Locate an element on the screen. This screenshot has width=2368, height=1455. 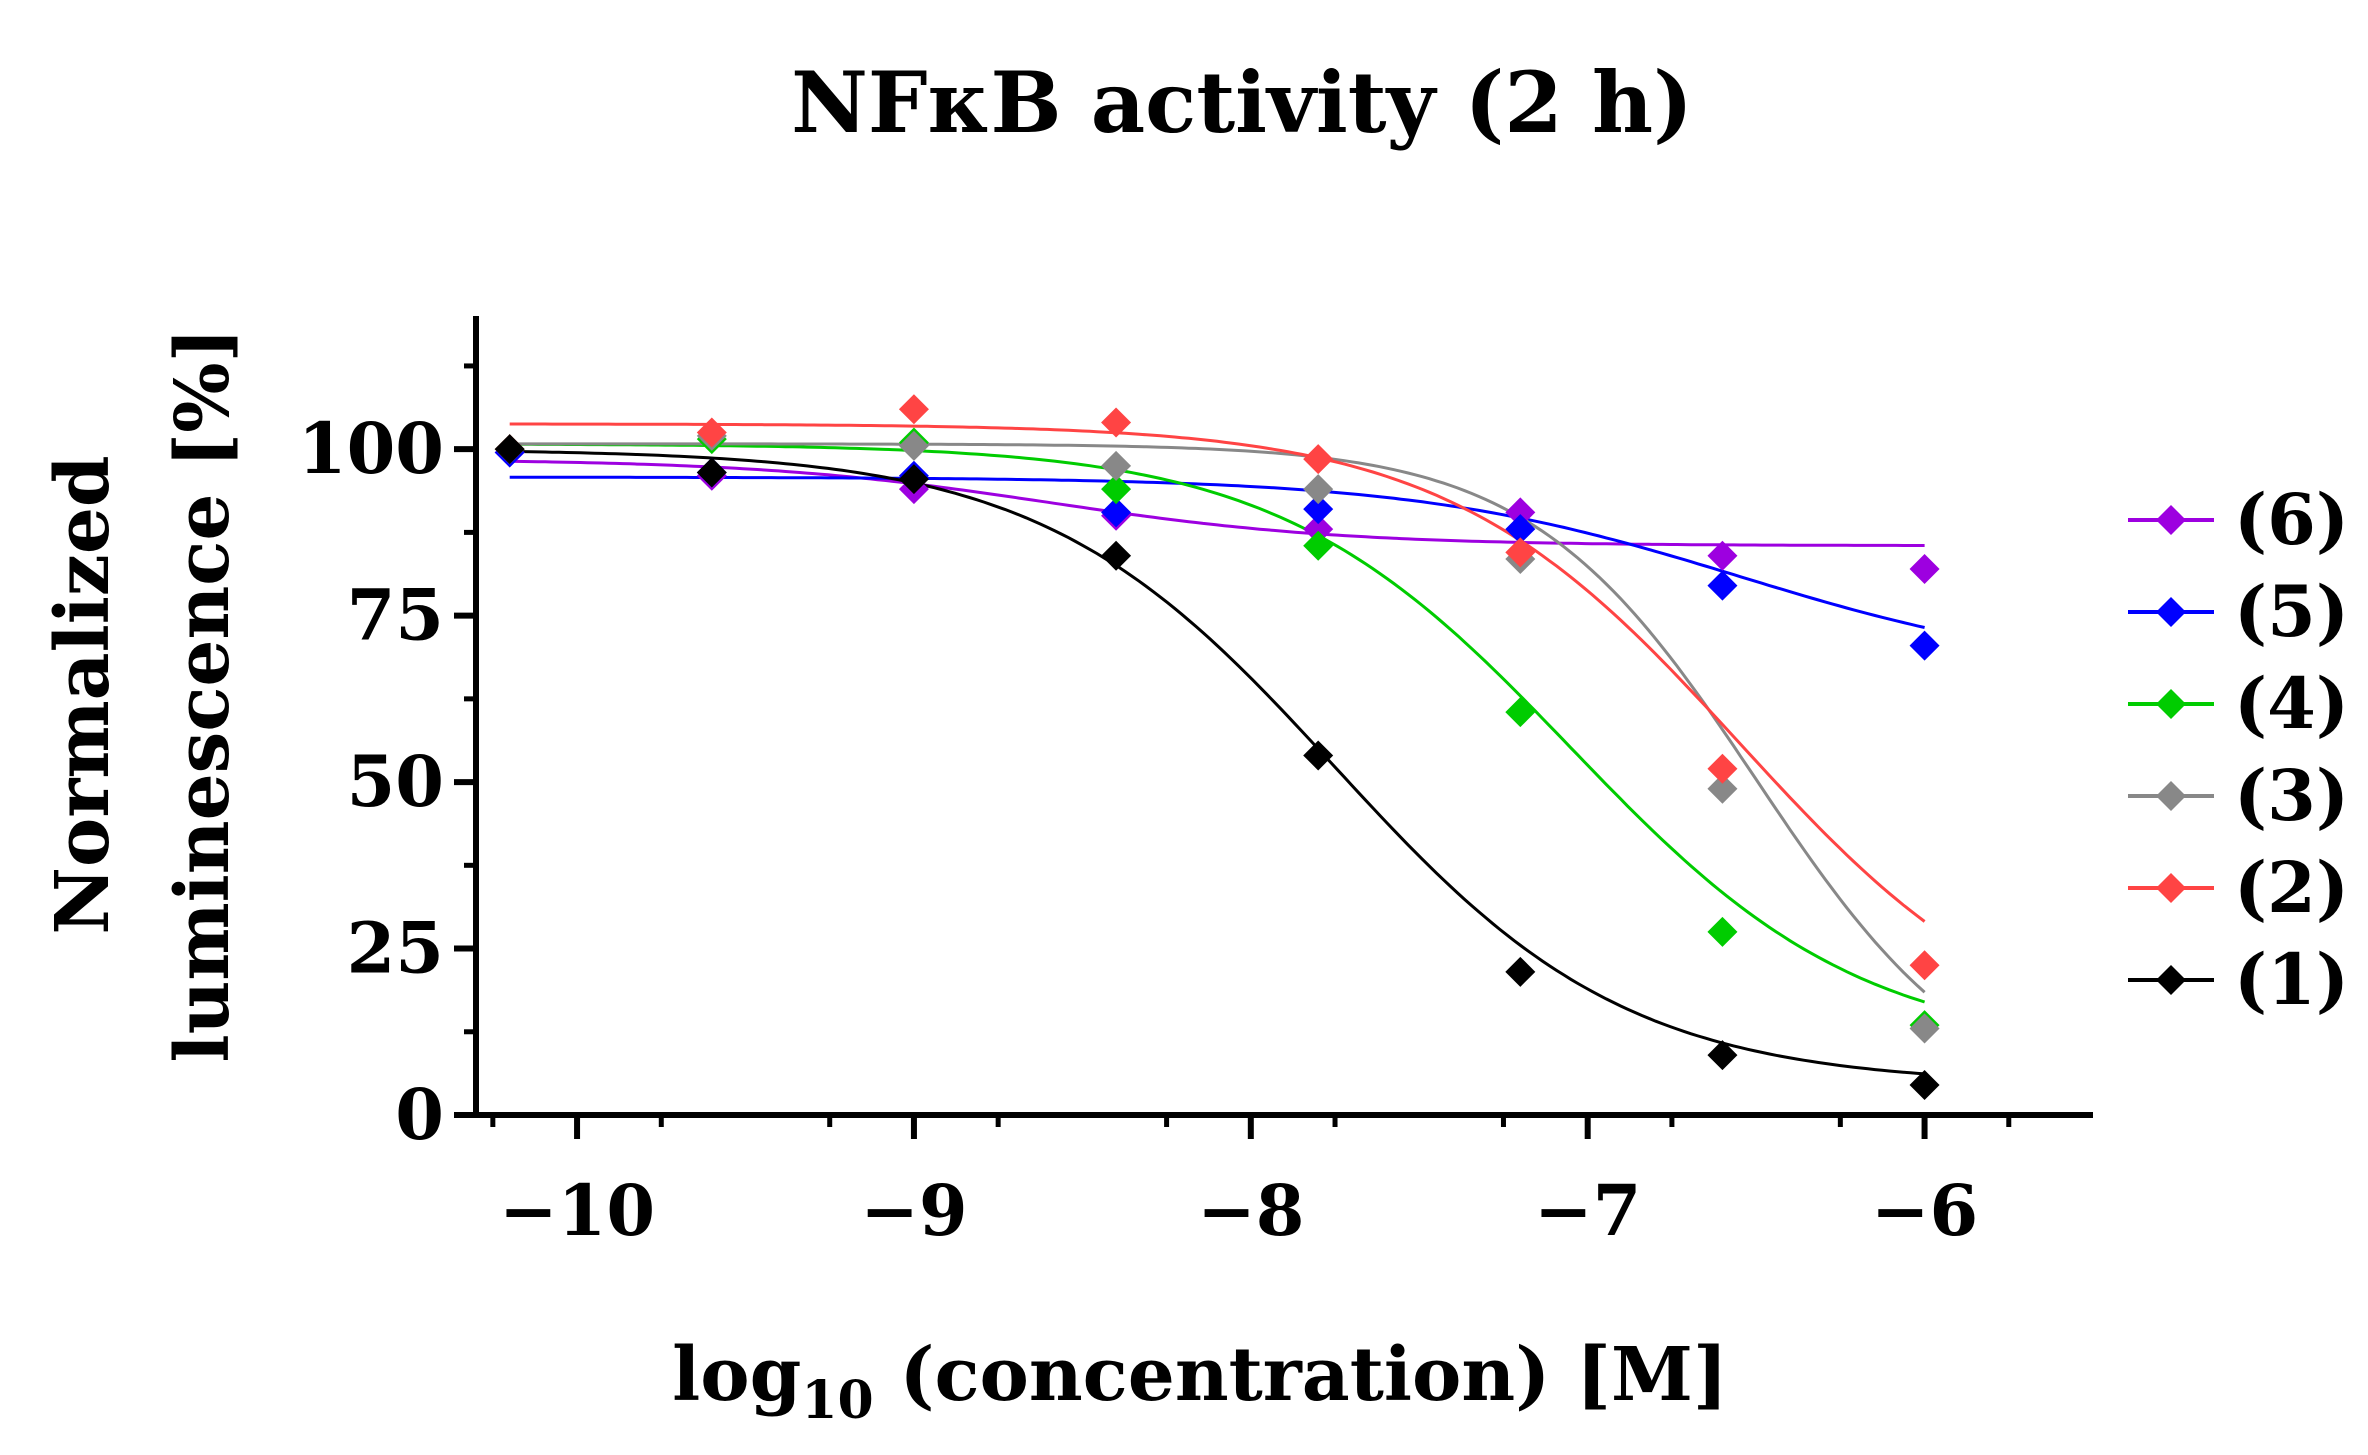
x-axis-title-subscript: 10 is located at coordinates (837, 1400).